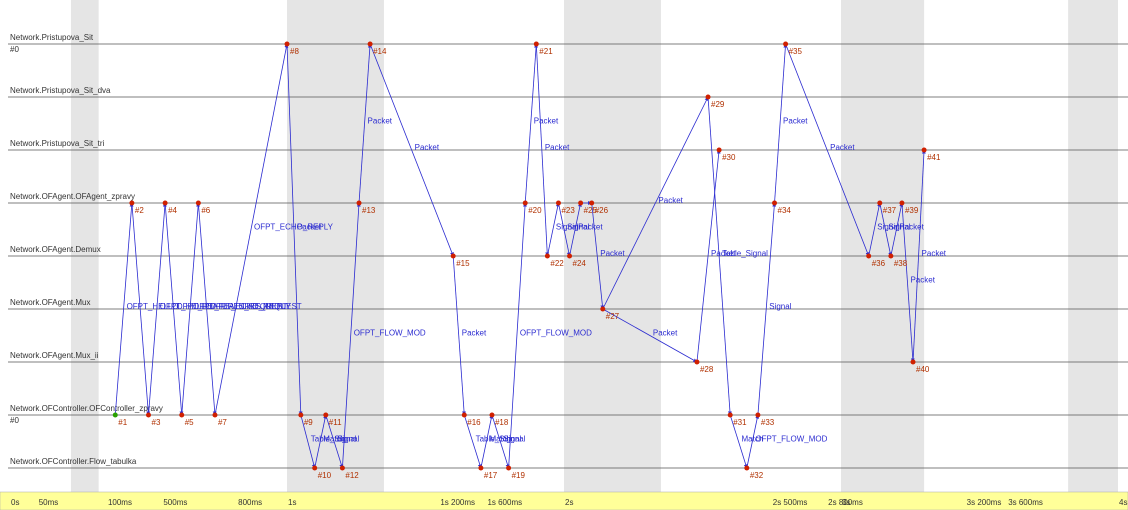 The height and width of the screenshot is (510, 1128). I want to click on event-label-33: #34, so click(785, 210).